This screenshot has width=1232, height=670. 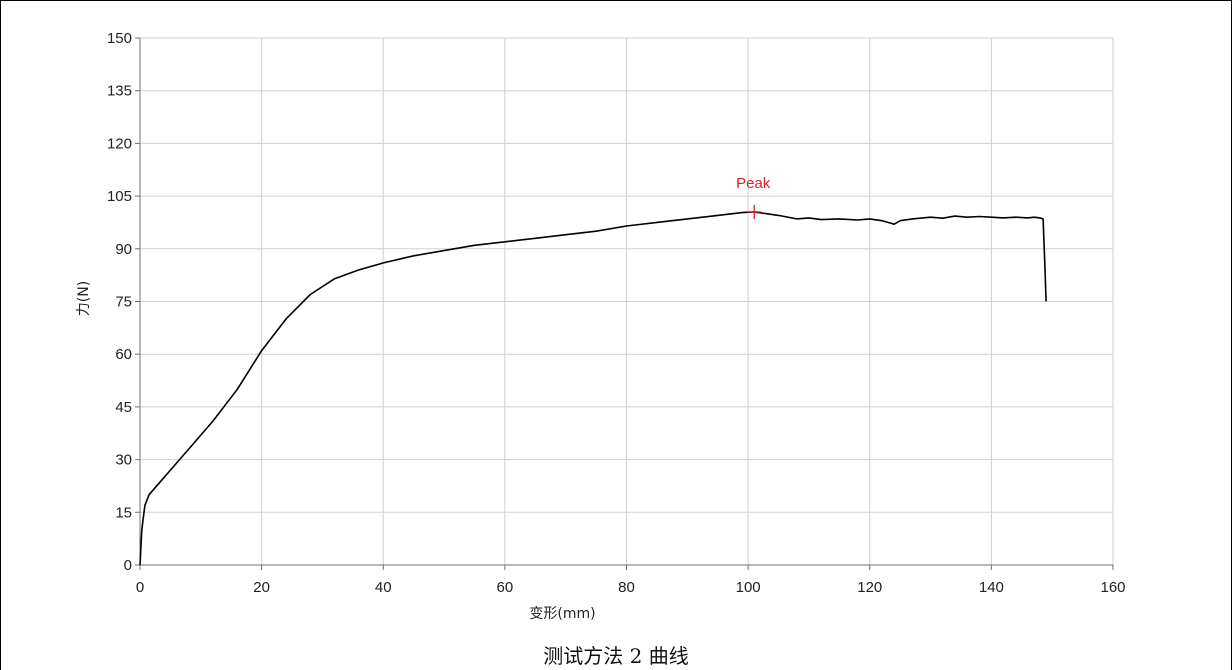 I want to click on peak-marker-group: Peak, so click(x=753, y=197).